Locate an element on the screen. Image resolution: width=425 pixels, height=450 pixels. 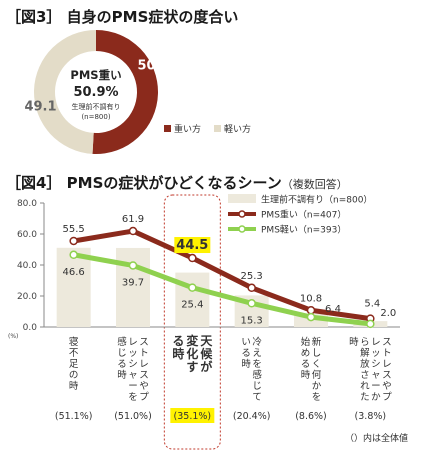
category-label-1-char-0: ス is located at coordinates (144, 342).